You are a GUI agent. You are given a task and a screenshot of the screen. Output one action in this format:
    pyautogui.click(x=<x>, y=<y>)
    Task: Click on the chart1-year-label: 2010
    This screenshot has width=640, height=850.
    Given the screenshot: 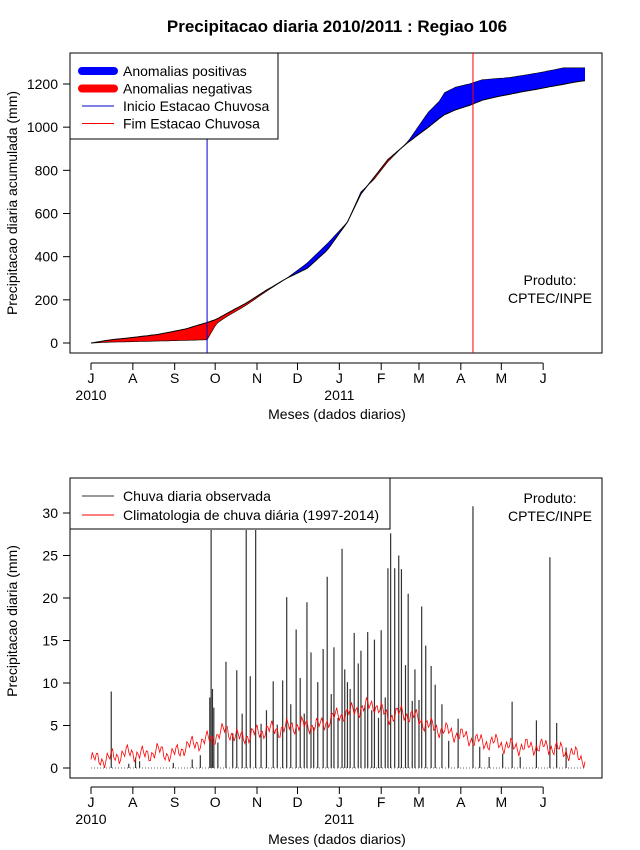 What is the action you would take?
    pyautogui.click(x=90, y=395)
    